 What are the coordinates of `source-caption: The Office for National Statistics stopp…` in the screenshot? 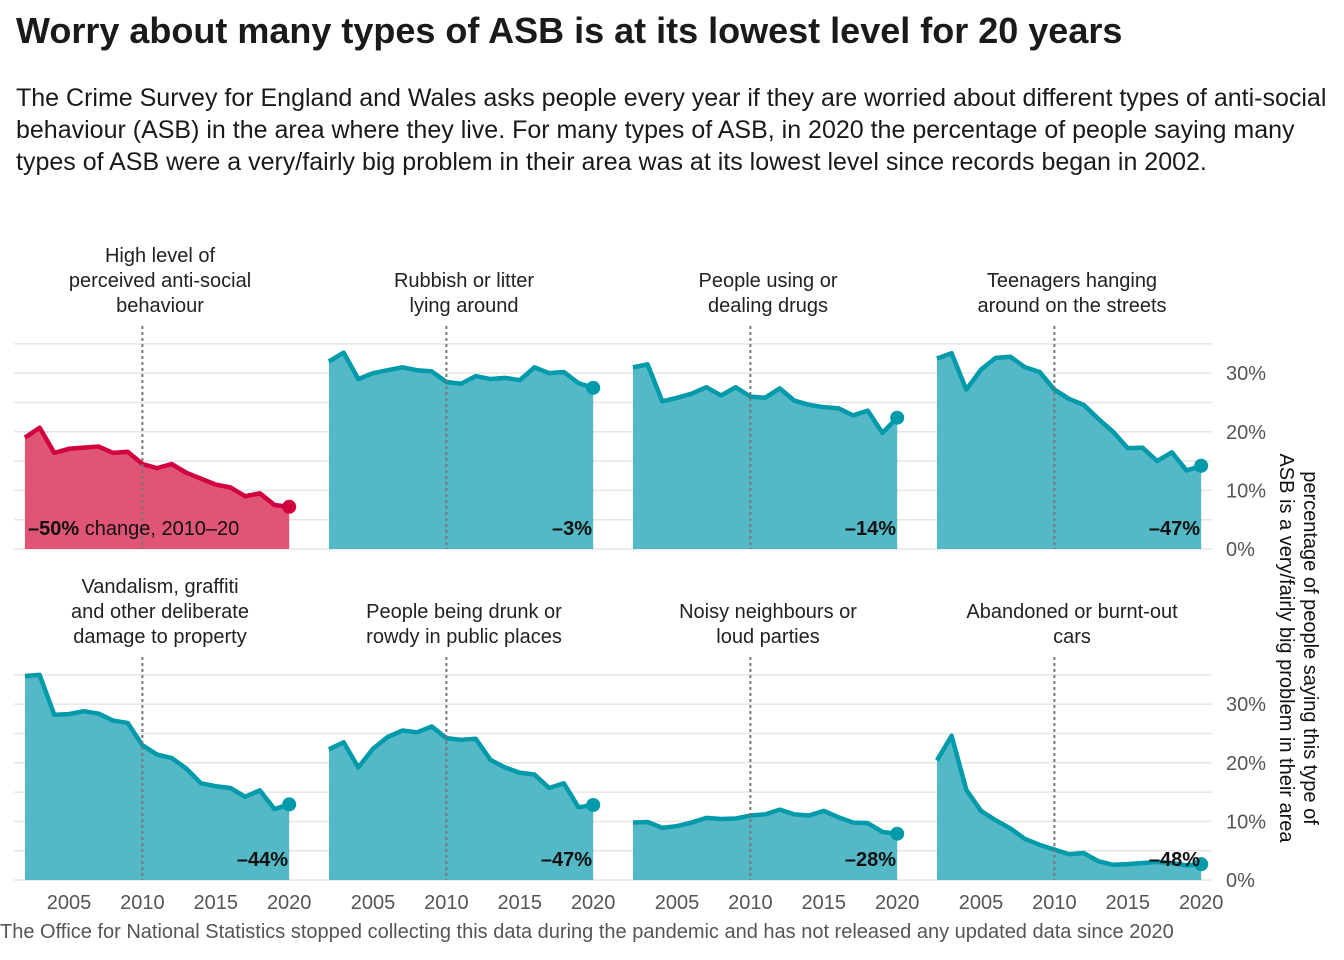 It's located at (615, 936).